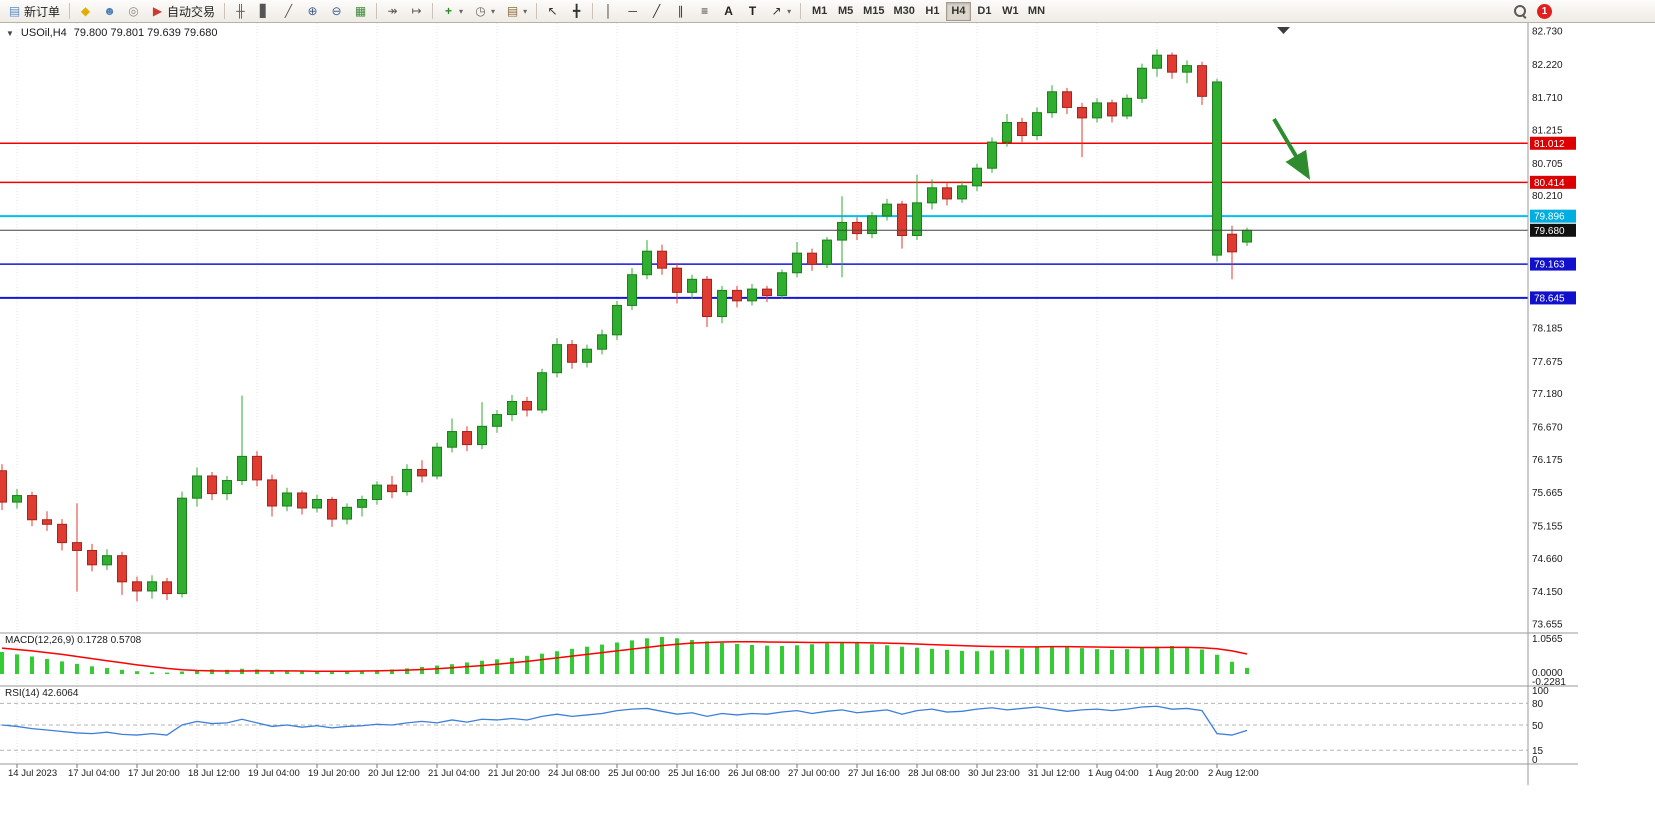  I want to click on equidistant-channel-icon: ∥, so click(680, 10).